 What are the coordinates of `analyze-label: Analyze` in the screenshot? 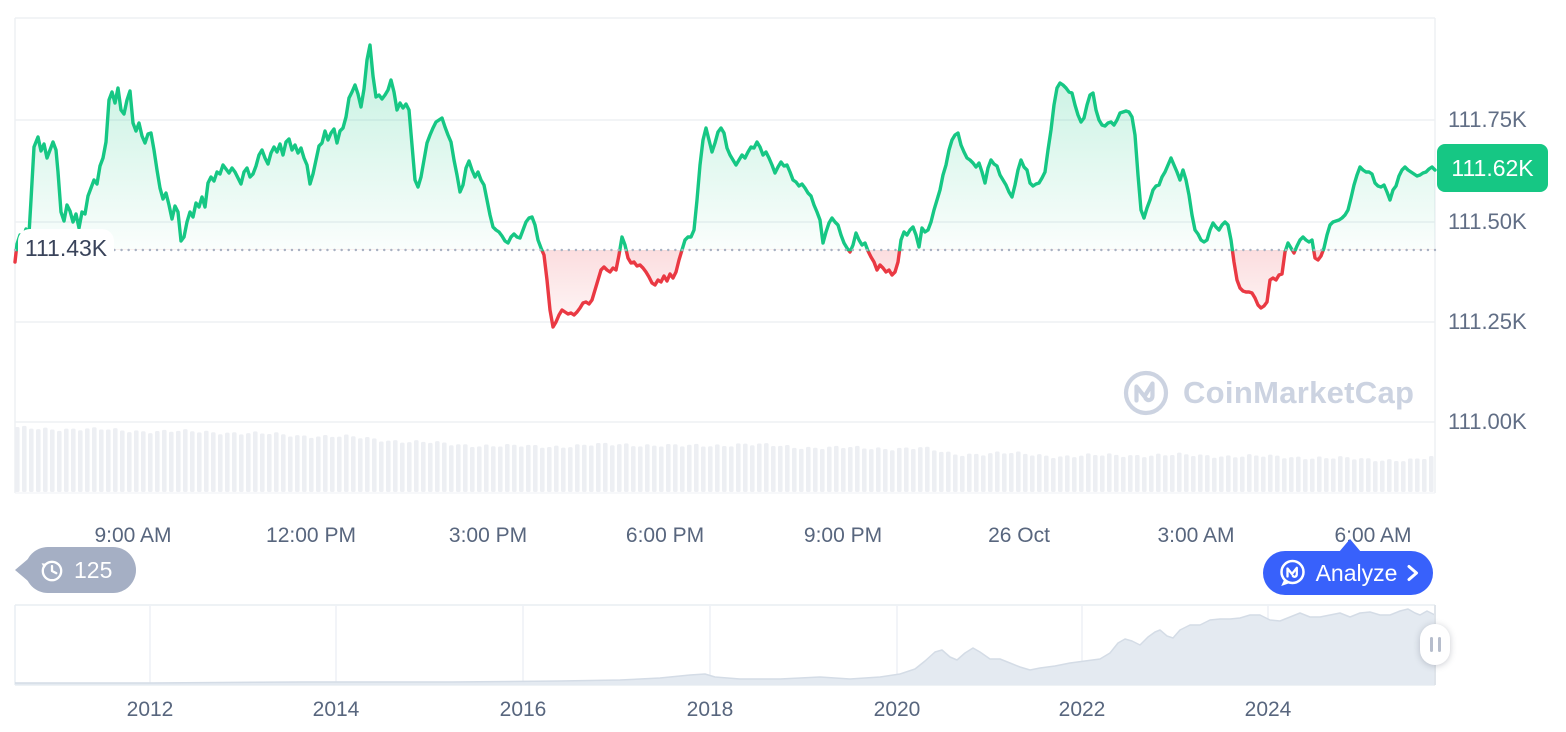 It's located at (1356, 572).